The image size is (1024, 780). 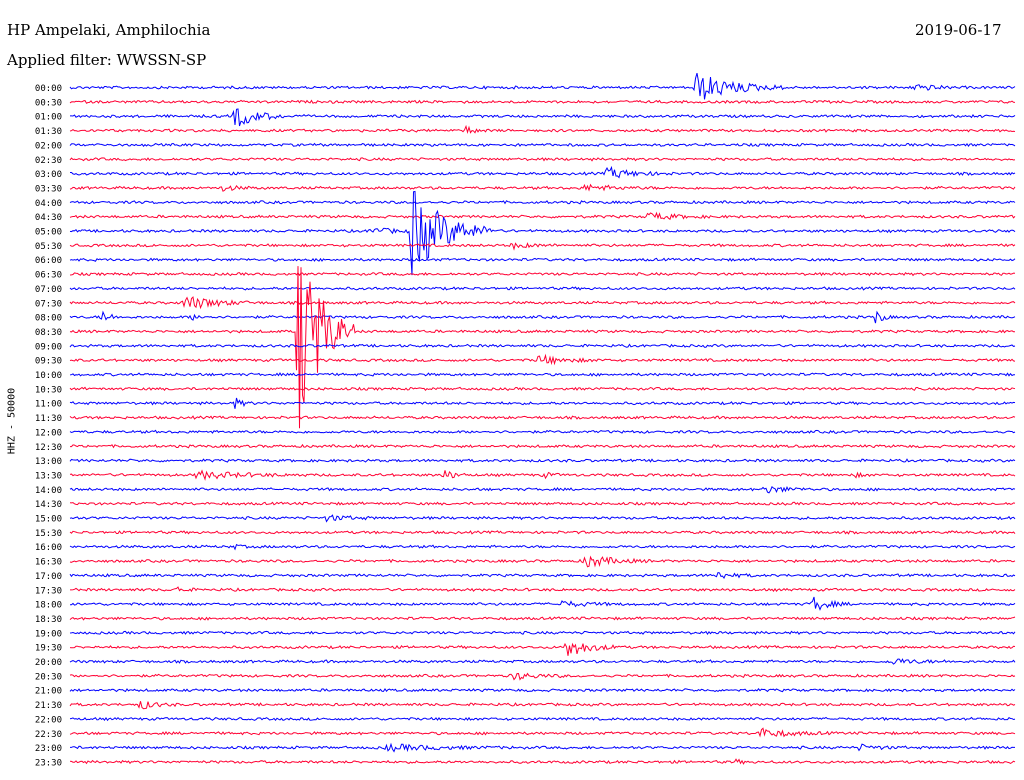 I want to click on row-time-label: 10:30, so click(x=48, y=390).